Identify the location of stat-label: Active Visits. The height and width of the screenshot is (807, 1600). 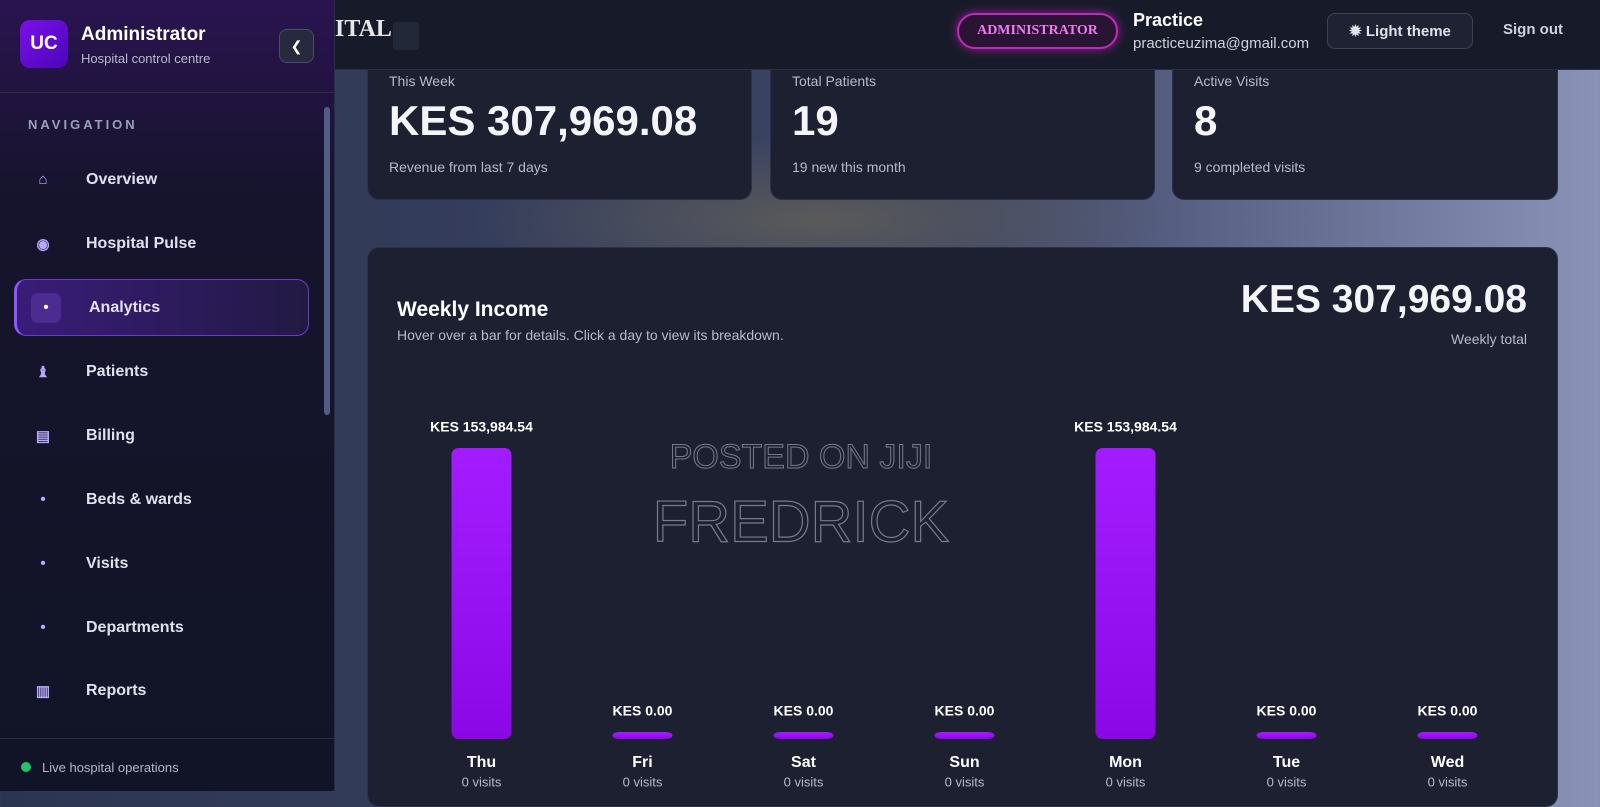
(1232, 81).